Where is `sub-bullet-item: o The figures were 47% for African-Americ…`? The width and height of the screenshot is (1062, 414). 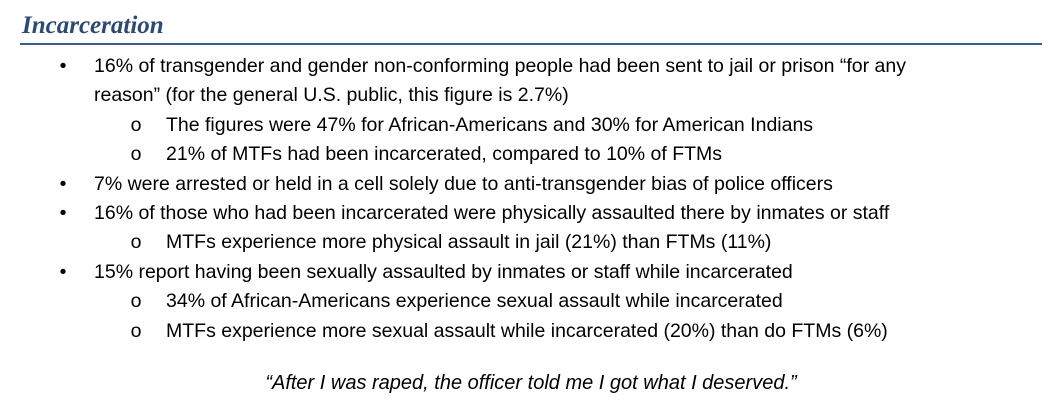 sub-bullet-item: o The figures were 47% for African-Americ… is located at coordinates (531, 125).